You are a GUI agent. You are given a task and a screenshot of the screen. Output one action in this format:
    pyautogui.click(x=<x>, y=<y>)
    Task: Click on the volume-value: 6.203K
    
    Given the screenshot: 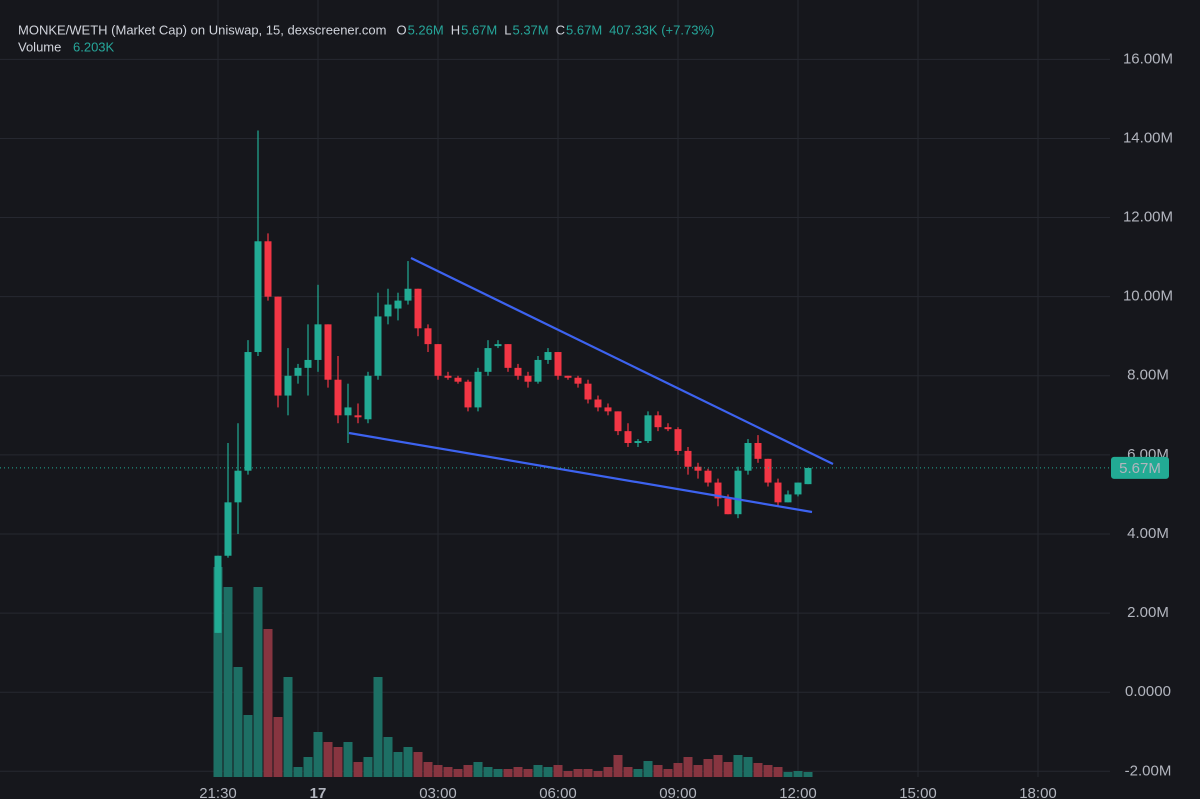 What is the action you would take?
    pyautogui.click(x=94, y=46)
    